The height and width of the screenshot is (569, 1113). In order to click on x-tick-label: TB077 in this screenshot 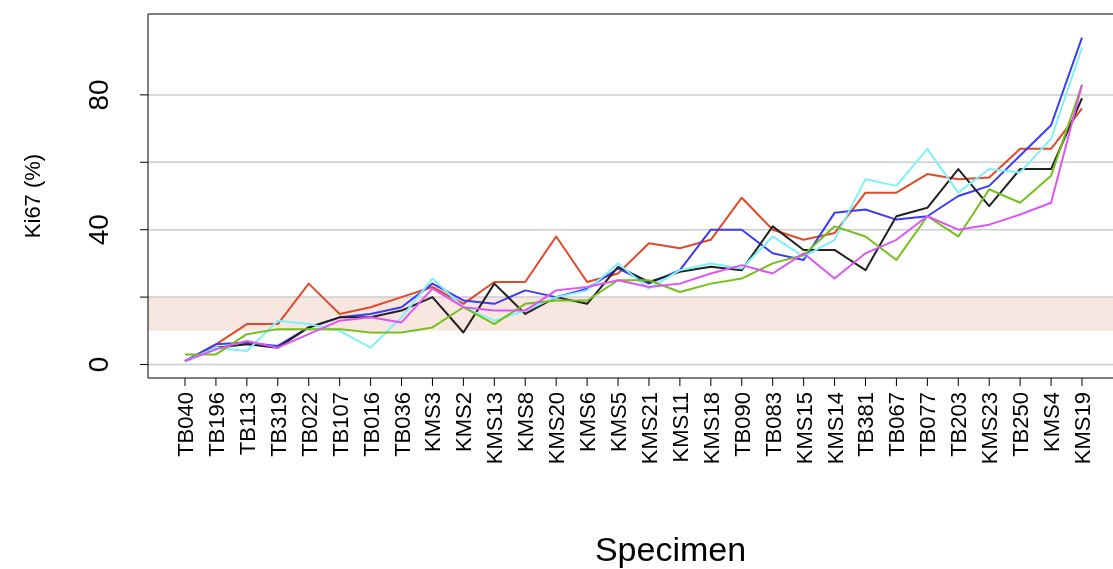, I will do `click(928, 424)`.